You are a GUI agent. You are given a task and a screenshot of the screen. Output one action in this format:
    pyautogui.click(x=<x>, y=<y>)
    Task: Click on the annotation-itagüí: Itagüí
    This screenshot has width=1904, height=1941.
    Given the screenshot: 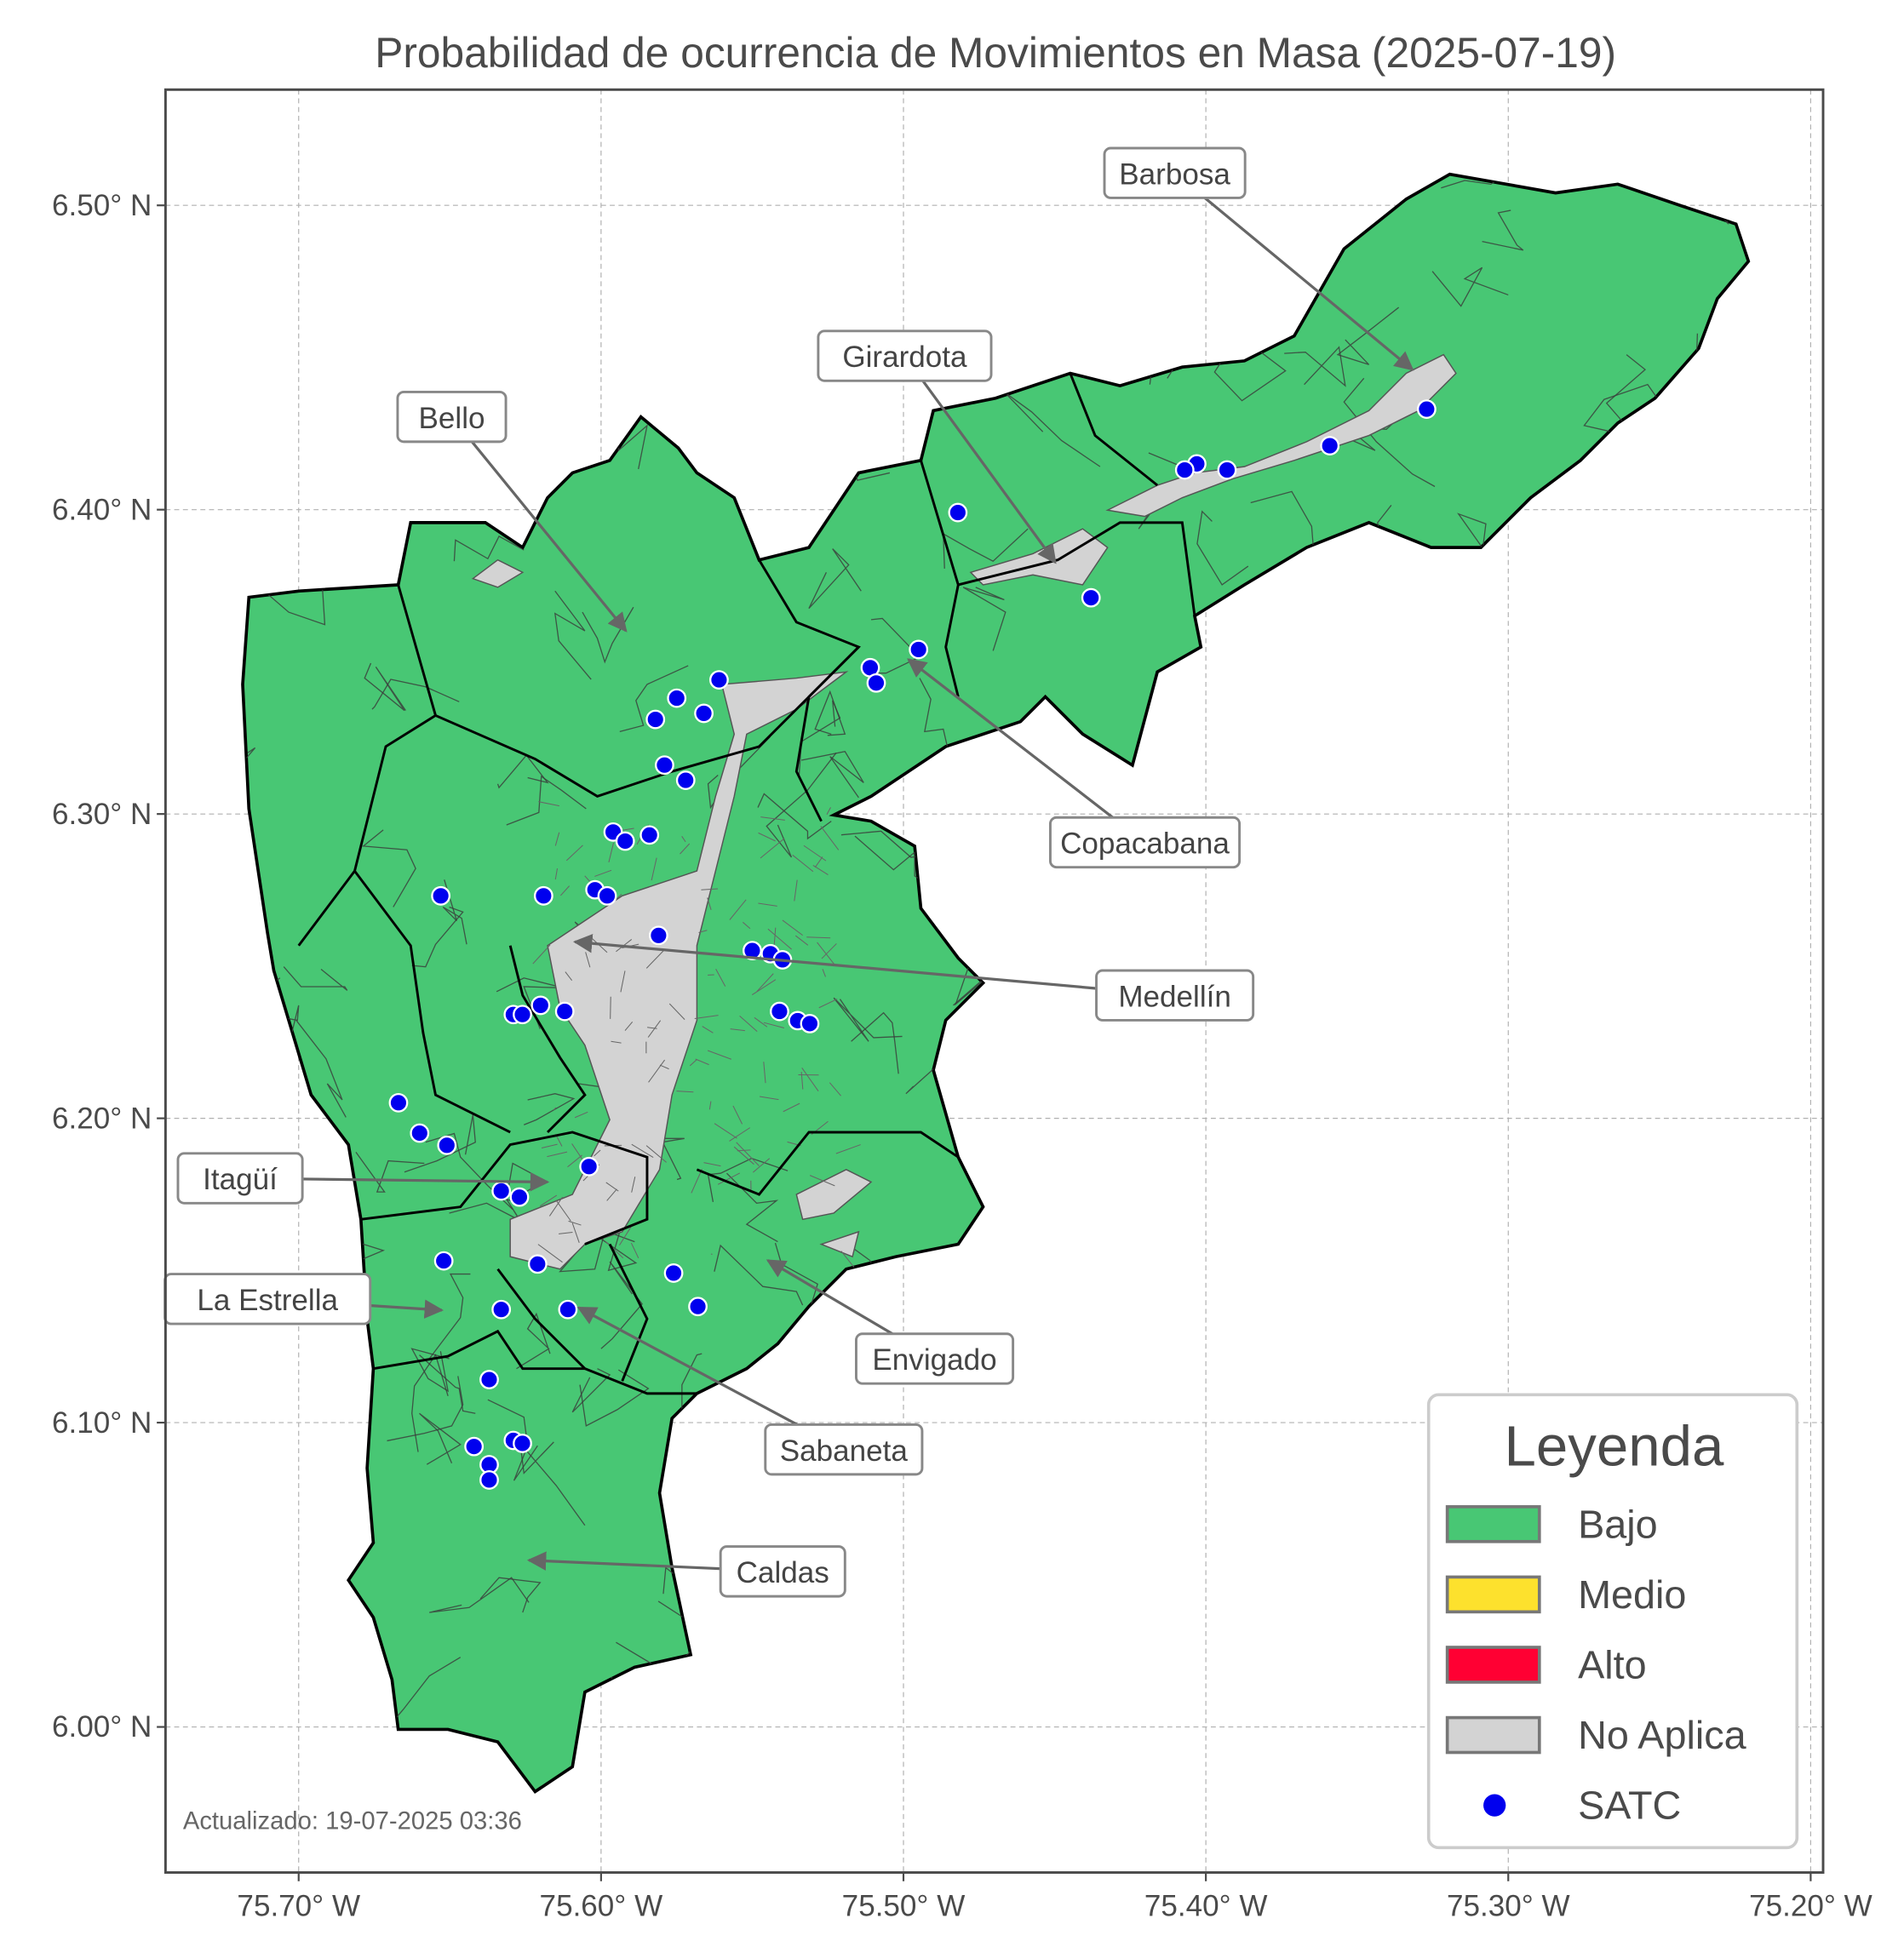 What is the action you would take?
    pyautogui.click(x=363, y=1178)
    